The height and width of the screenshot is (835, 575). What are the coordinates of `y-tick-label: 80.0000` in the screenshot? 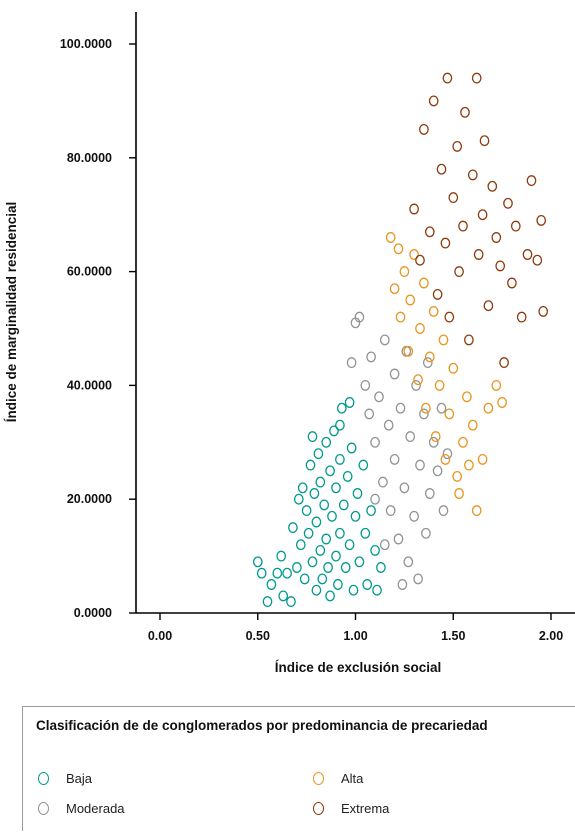 It's located at (89, 158).